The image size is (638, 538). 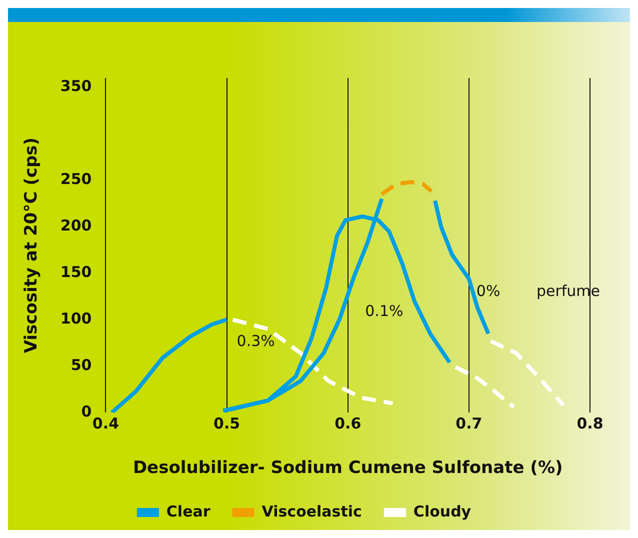 What do you see at coordinates (312, 511) in the screenshot?
I see `legend-label: Viscoelastic` at bounding box center [312, 511].